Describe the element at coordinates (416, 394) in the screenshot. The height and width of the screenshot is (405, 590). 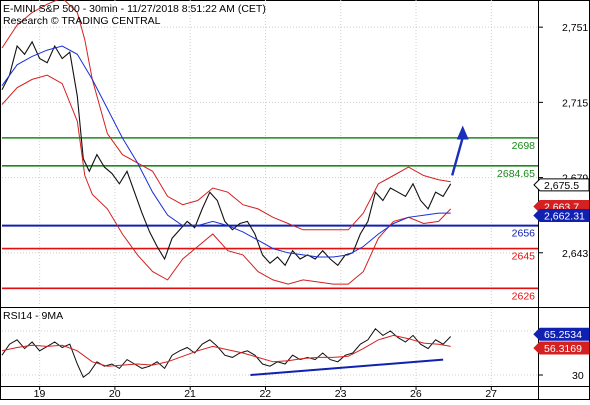
I see `x-tick-label: 26` at that location.